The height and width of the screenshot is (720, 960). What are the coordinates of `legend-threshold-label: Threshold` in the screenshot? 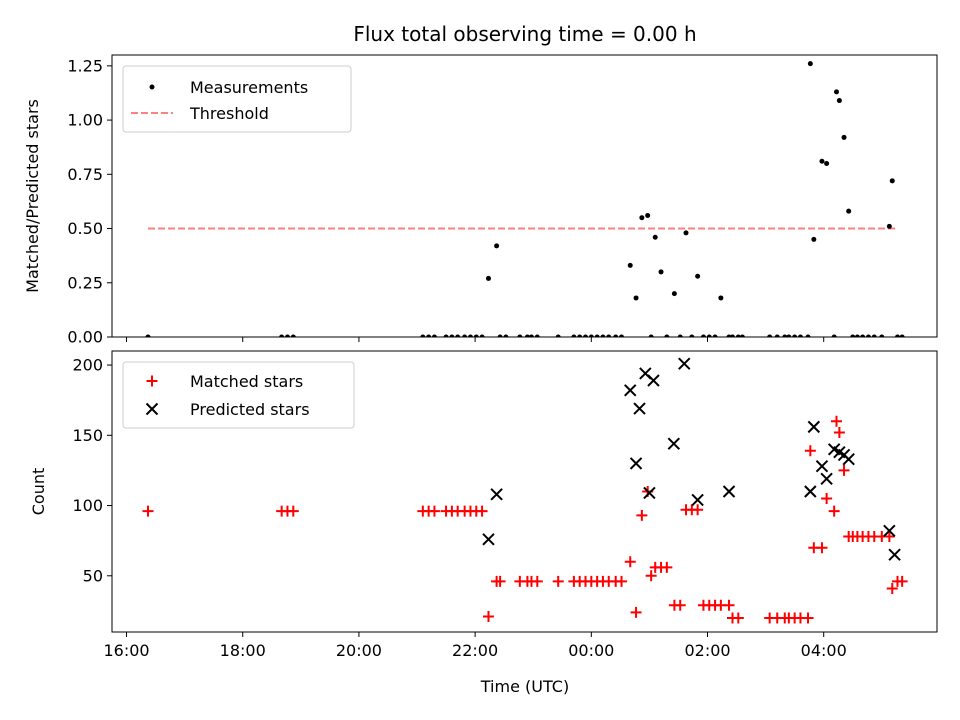 It's located at (229, 113).